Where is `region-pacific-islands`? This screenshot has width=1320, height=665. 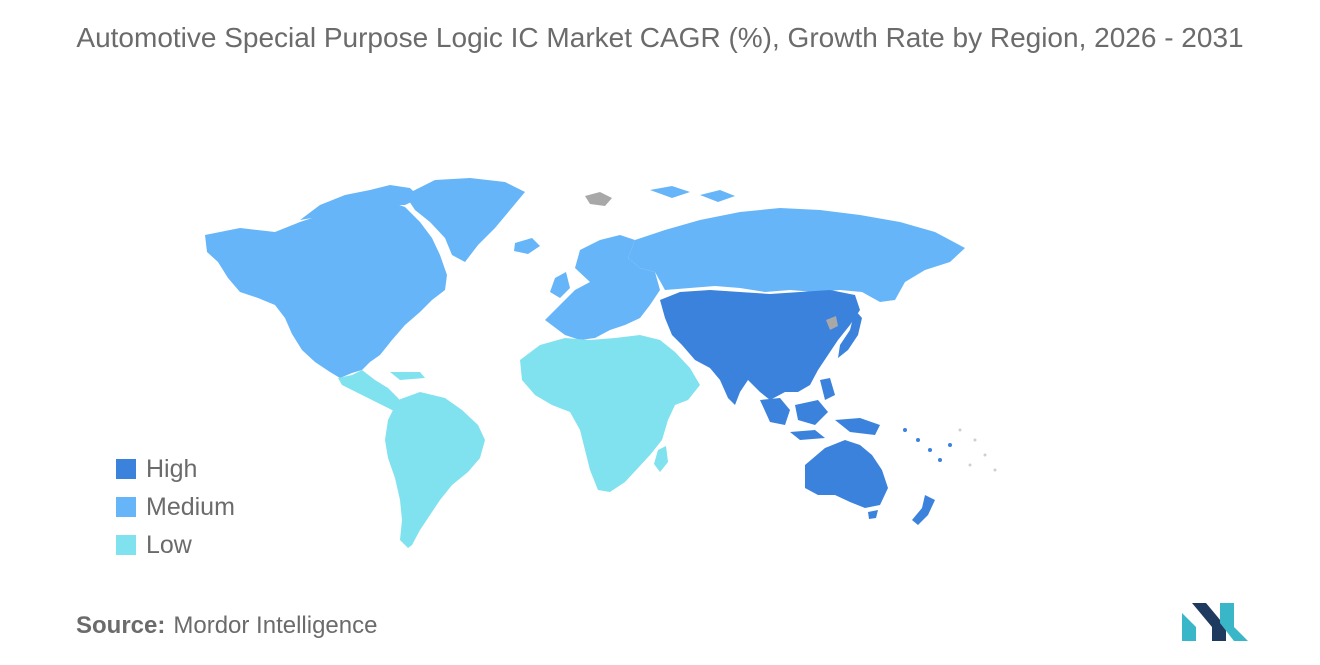
region-pacific-islands is located at coordinates (927, 445).